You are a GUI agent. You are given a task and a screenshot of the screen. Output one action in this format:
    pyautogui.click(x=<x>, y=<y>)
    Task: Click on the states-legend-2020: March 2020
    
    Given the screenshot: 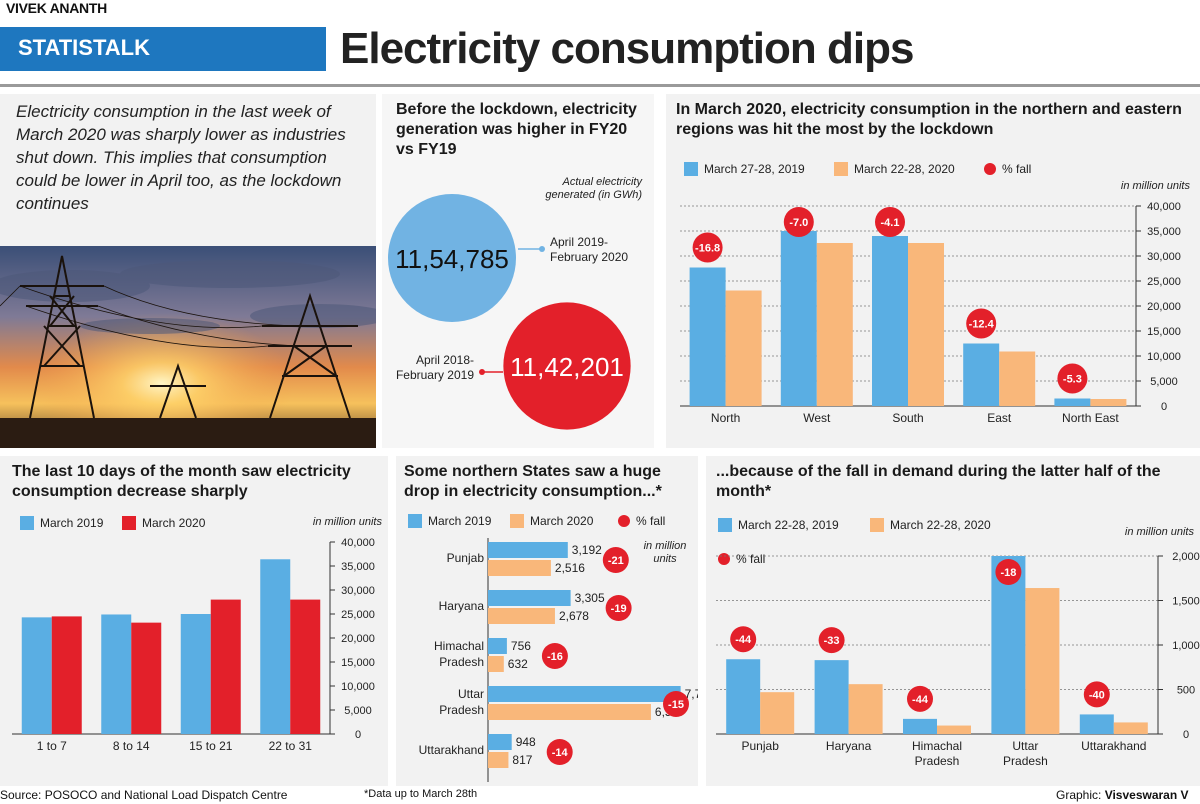 What is the action you would take?
    pyautogui.click(x=551, y=521)
    